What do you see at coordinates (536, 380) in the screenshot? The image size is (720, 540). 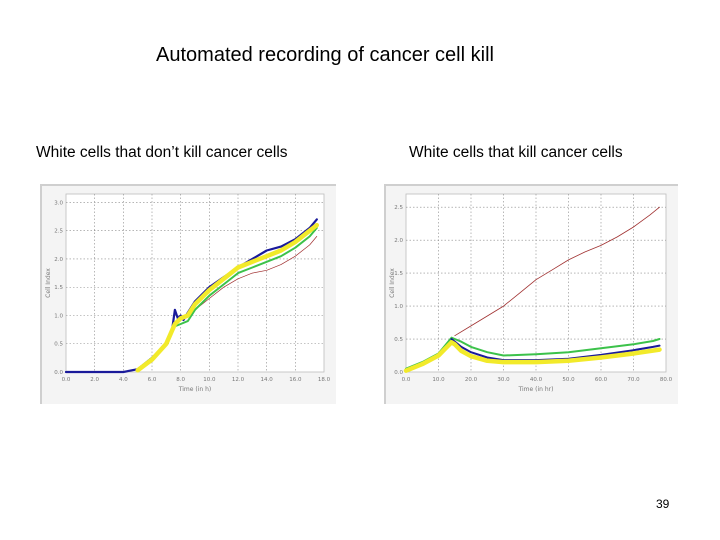 I see `x-tick-label: 40.0` at bounding box center [536, 380].